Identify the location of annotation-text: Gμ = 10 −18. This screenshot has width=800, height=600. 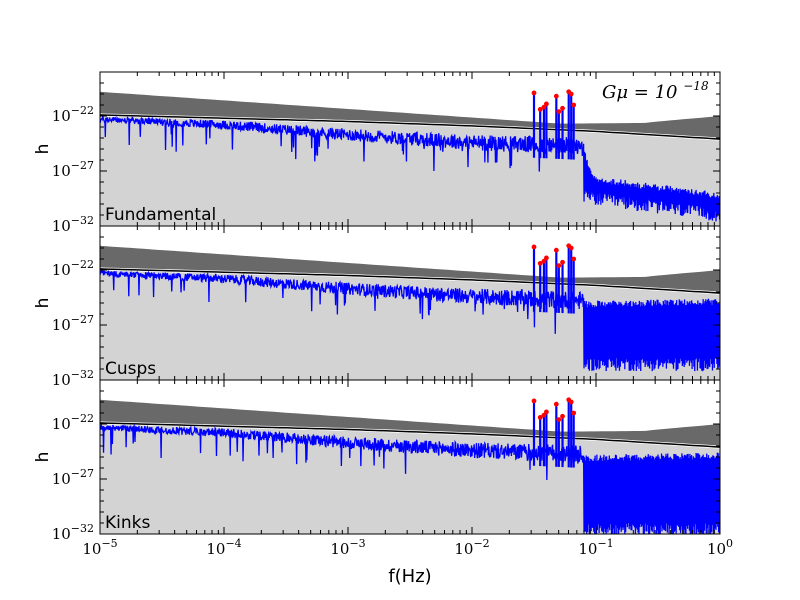
(655, 91).